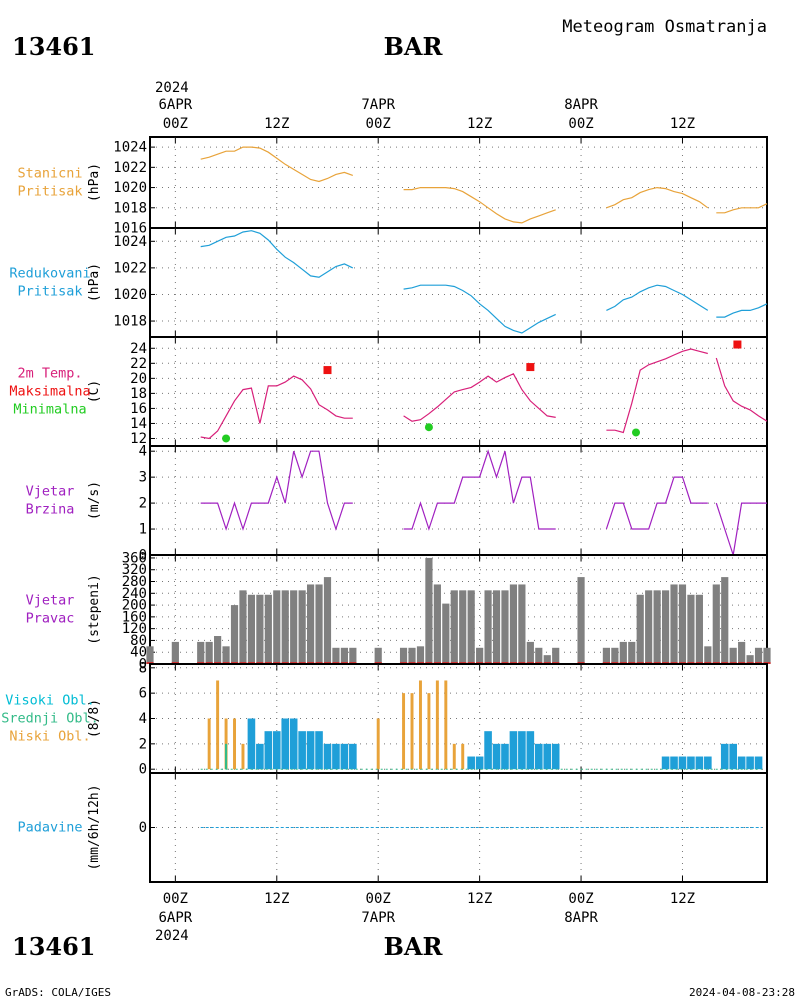 This screenshot has width=800, height=1000. What do you see at coordinates (134, 617) in the screenshot?
I see `y-tick-label: 160` at bounding box center [134, 617].